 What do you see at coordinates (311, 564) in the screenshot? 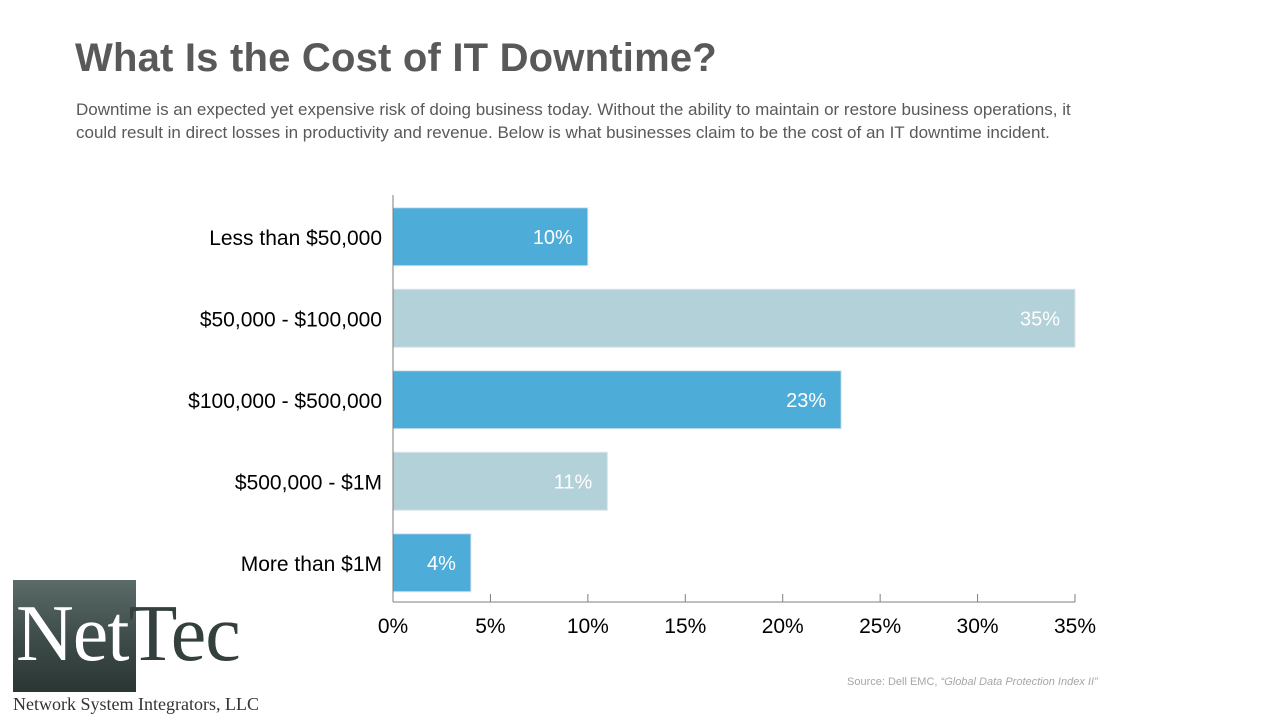
I see `category-label-4: More than $1M` at bounding box center [311, 564].